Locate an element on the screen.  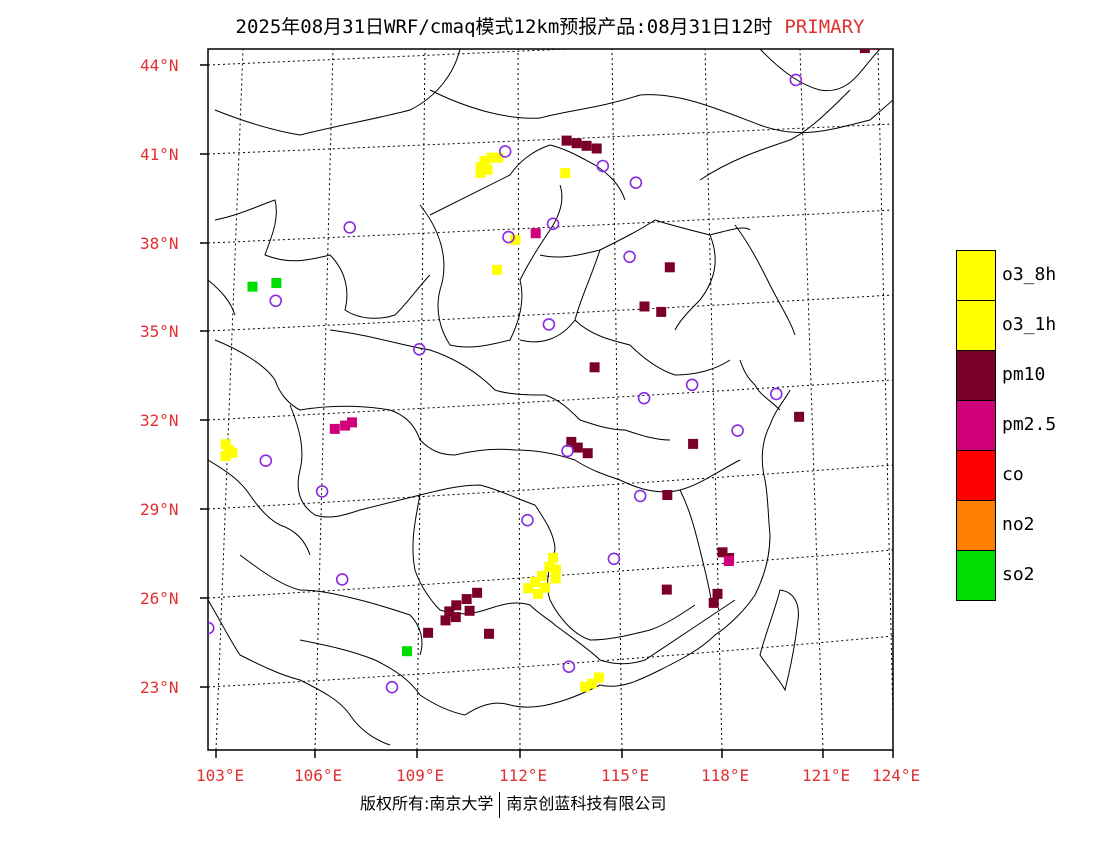
legend-label: co is located at coordinates (1013, 474).